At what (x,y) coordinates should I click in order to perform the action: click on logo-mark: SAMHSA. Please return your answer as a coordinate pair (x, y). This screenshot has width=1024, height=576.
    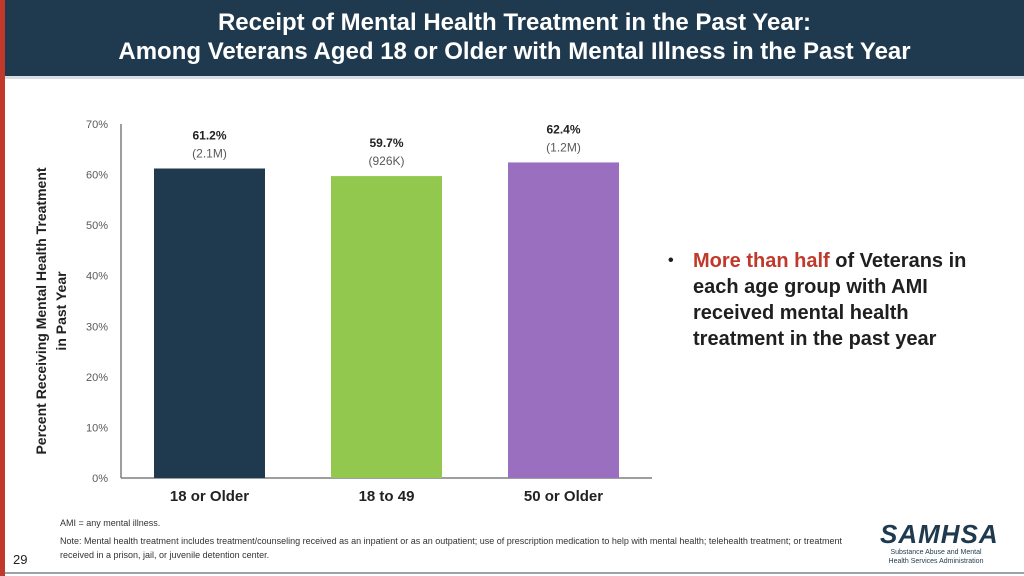
    Looking at the image, I should click on (939, 534).